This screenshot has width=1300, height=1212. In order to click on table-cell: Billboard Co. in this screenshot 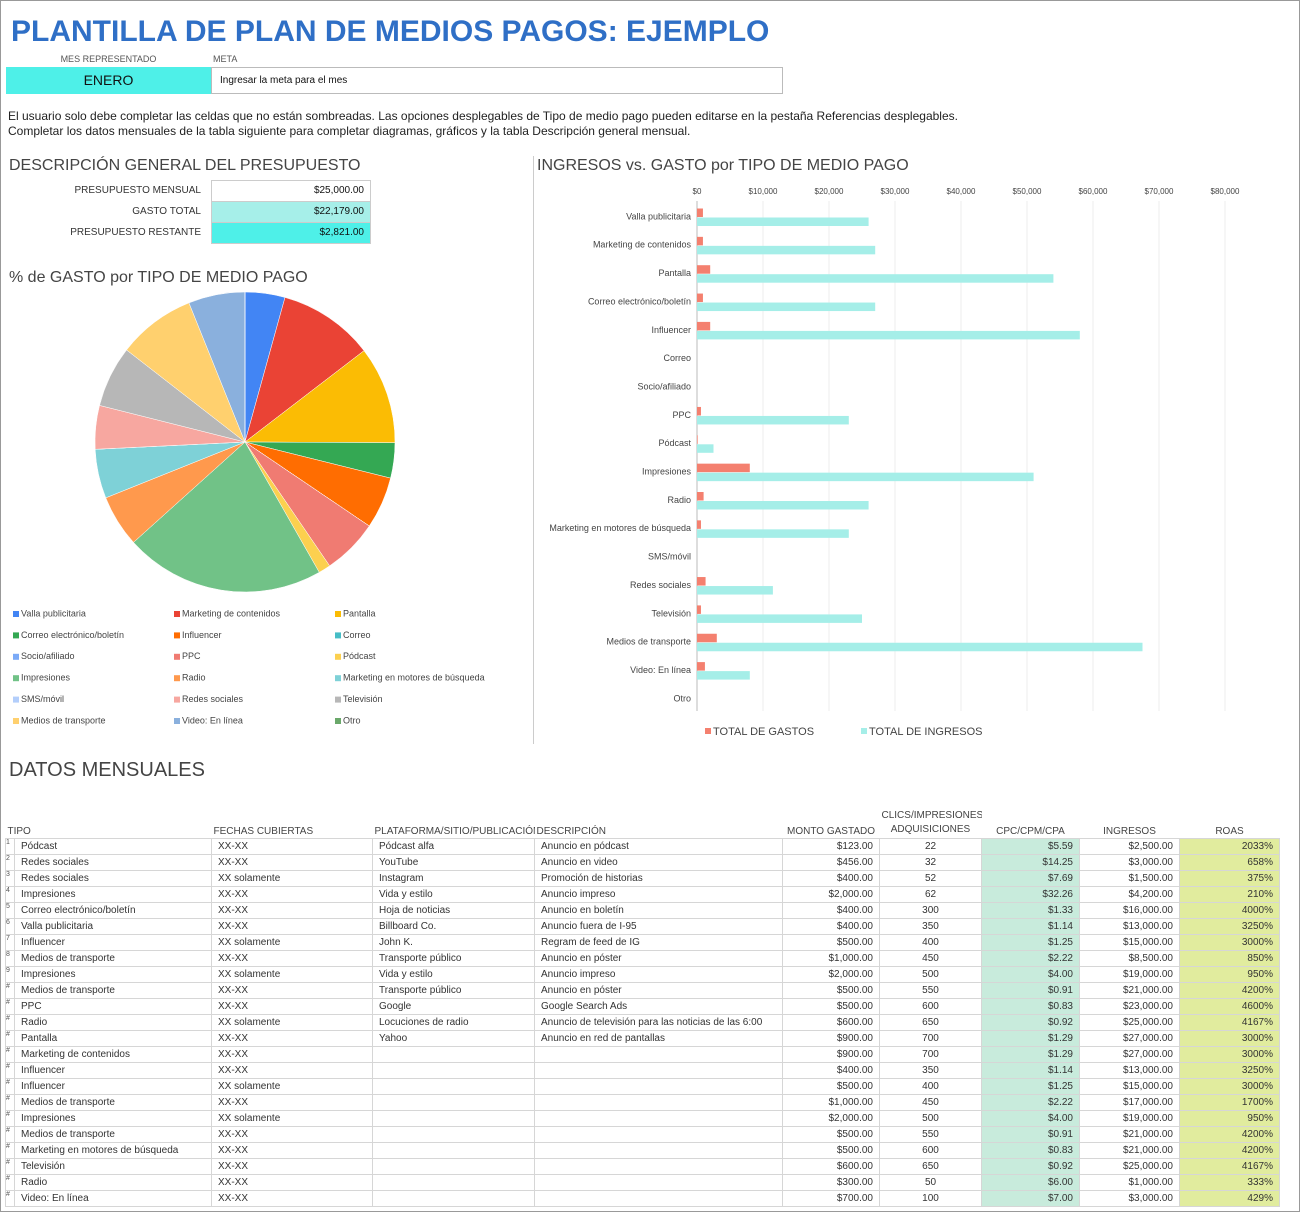, I will do `click(453, 926)`.